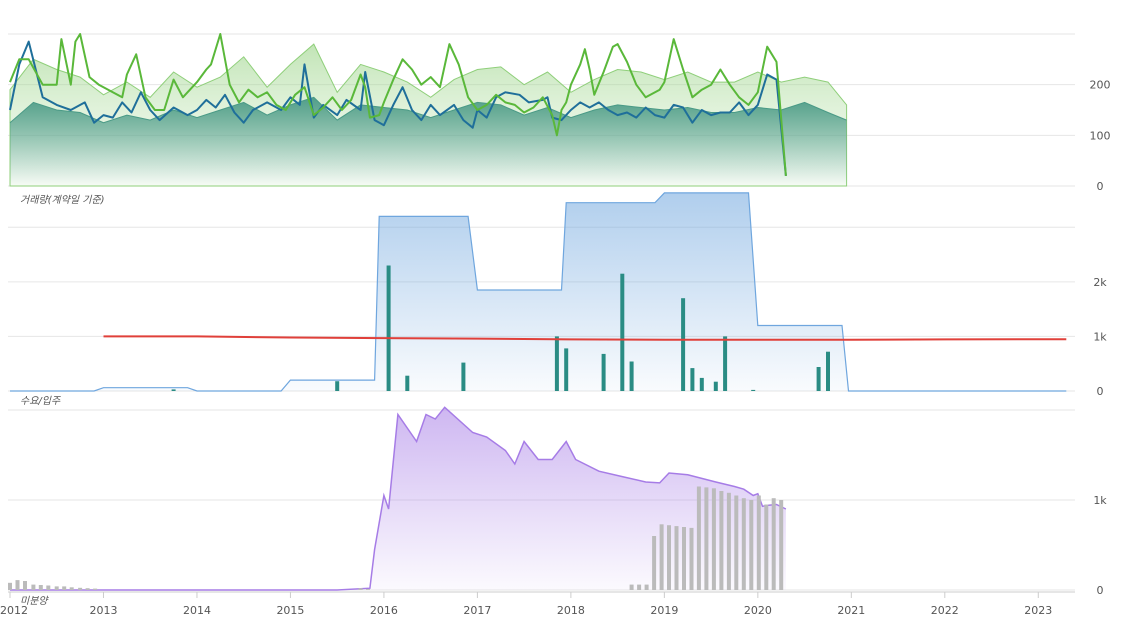  Describe the element at coordinates (428, 141) in the screenshot. I see `band-lower-area` at that location.